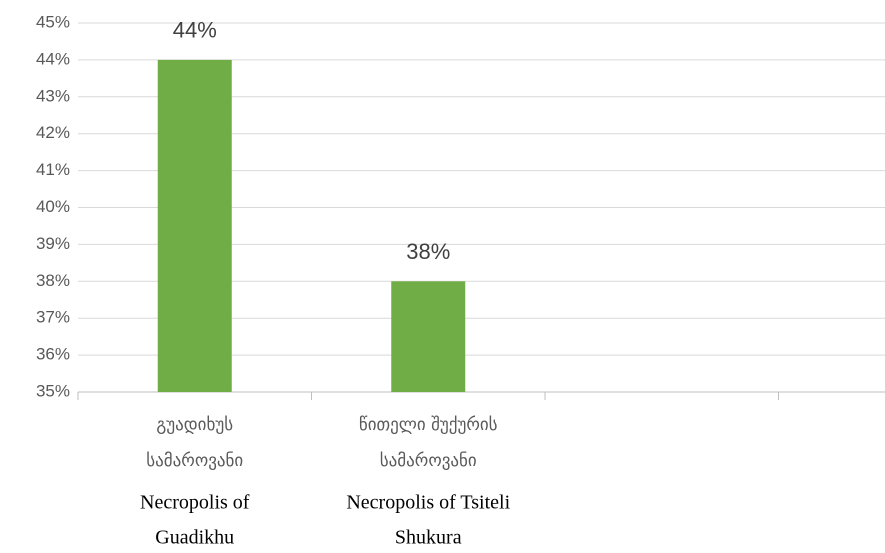 This screenshot has width=885, height=553. Describe the element at coordinates (53, 317) in the screenshot. I see `y-tick-label: 37%` at that location.